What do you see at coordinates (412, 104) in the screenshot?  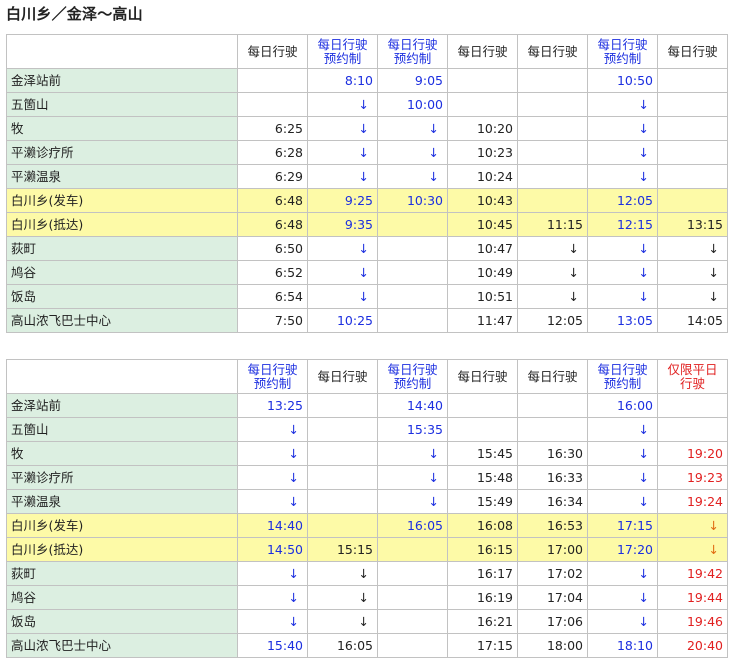 I see `time-cell: 10:00` at bounding box center [412, 104].